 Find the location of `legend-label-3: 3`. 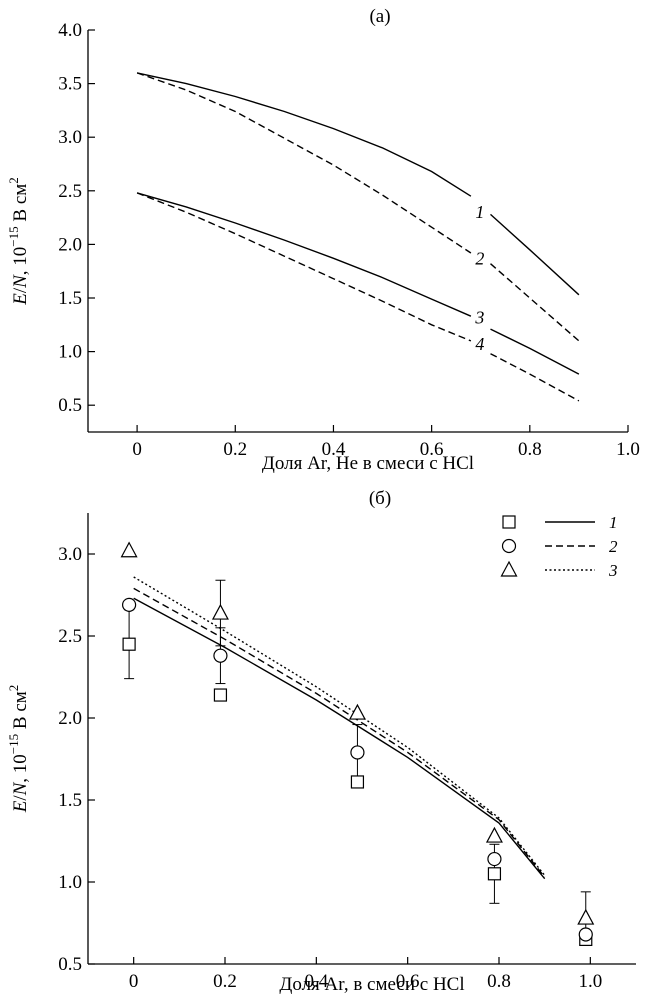

legend-label-3: 3 is located at coordinates (613, 570).